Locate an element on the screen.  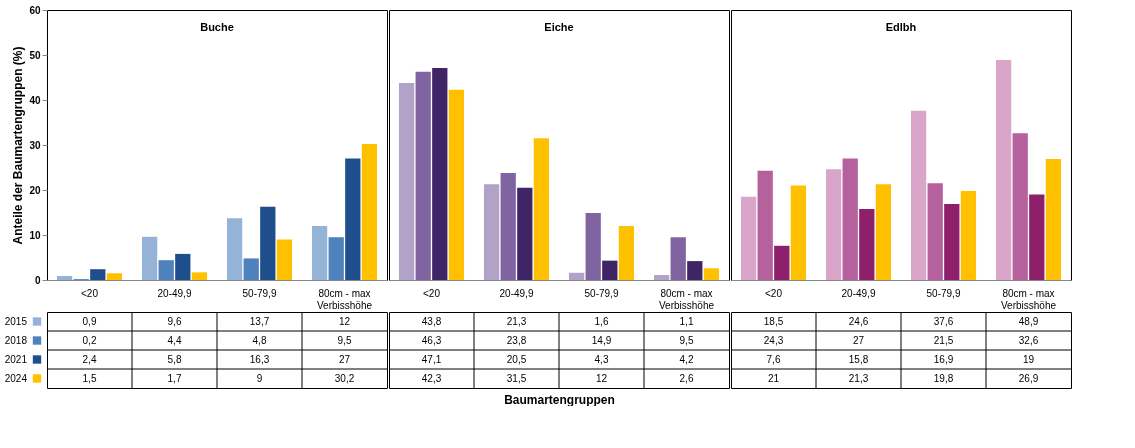
data-label: 47,1 is located at coordinates (431, 359).